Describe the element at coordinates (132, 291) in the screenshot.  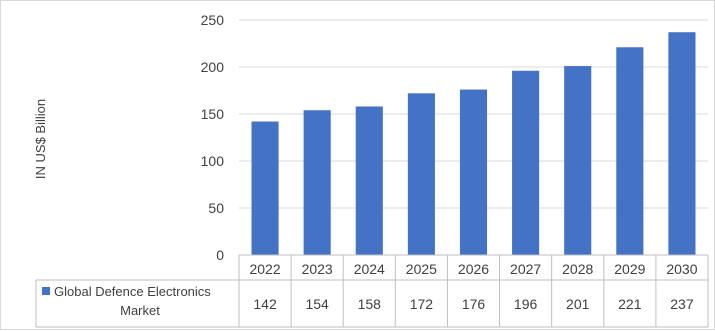
I see `legend-label-line1: Global Defence Electronics` at that location.